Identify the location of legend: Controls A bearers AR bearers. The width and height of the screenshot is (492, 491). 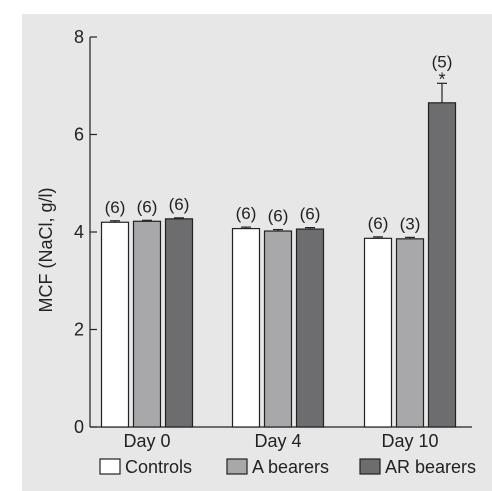
(287, 467).